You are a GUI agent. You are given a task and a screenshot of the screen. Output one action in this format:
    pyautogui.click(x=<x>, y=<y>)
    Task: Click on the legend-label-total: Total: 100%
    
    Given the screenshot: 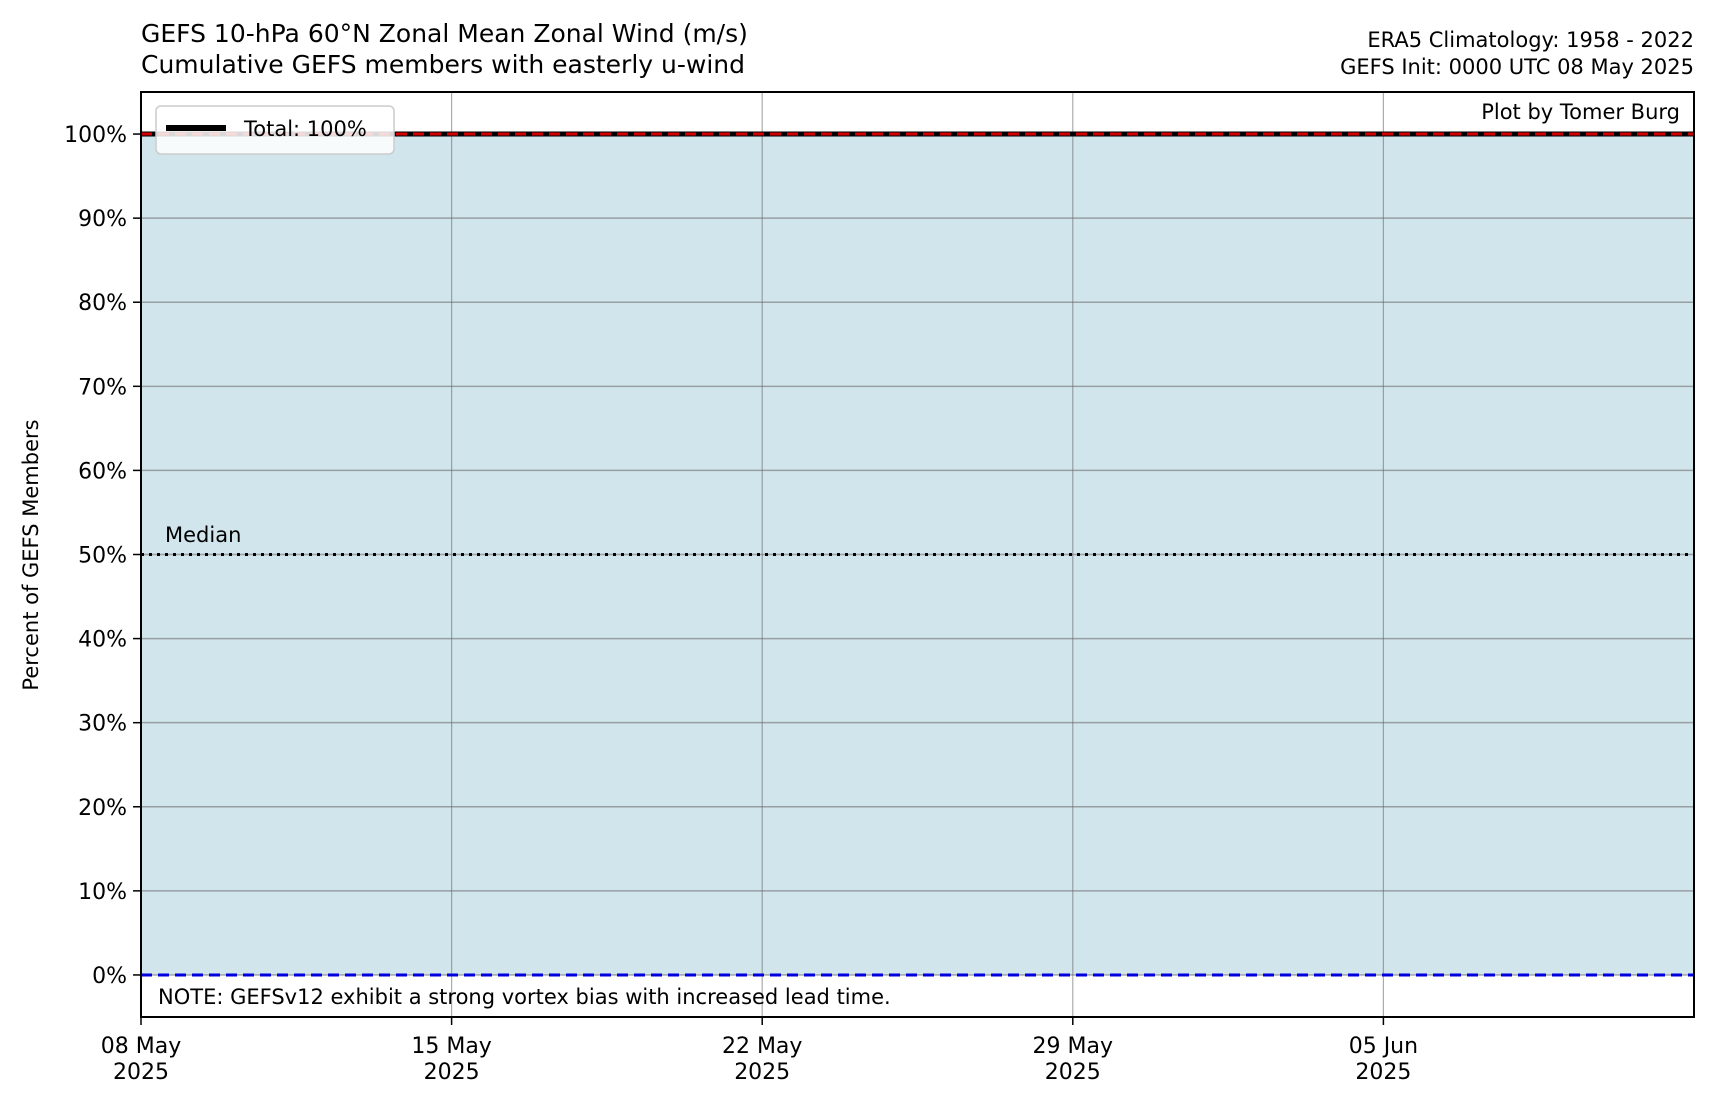 What is the action you would take?
    pyautogui.click(x=305, y=129)
    